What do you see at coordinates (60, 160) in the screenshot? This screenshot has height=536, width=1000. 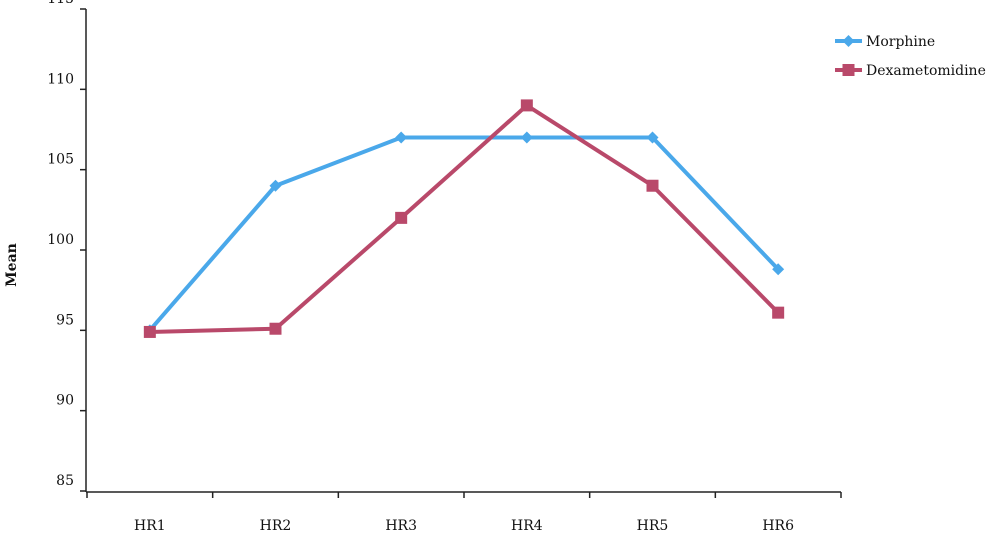 I see `y-tick-label: 105` at bounding box center [60, 160].